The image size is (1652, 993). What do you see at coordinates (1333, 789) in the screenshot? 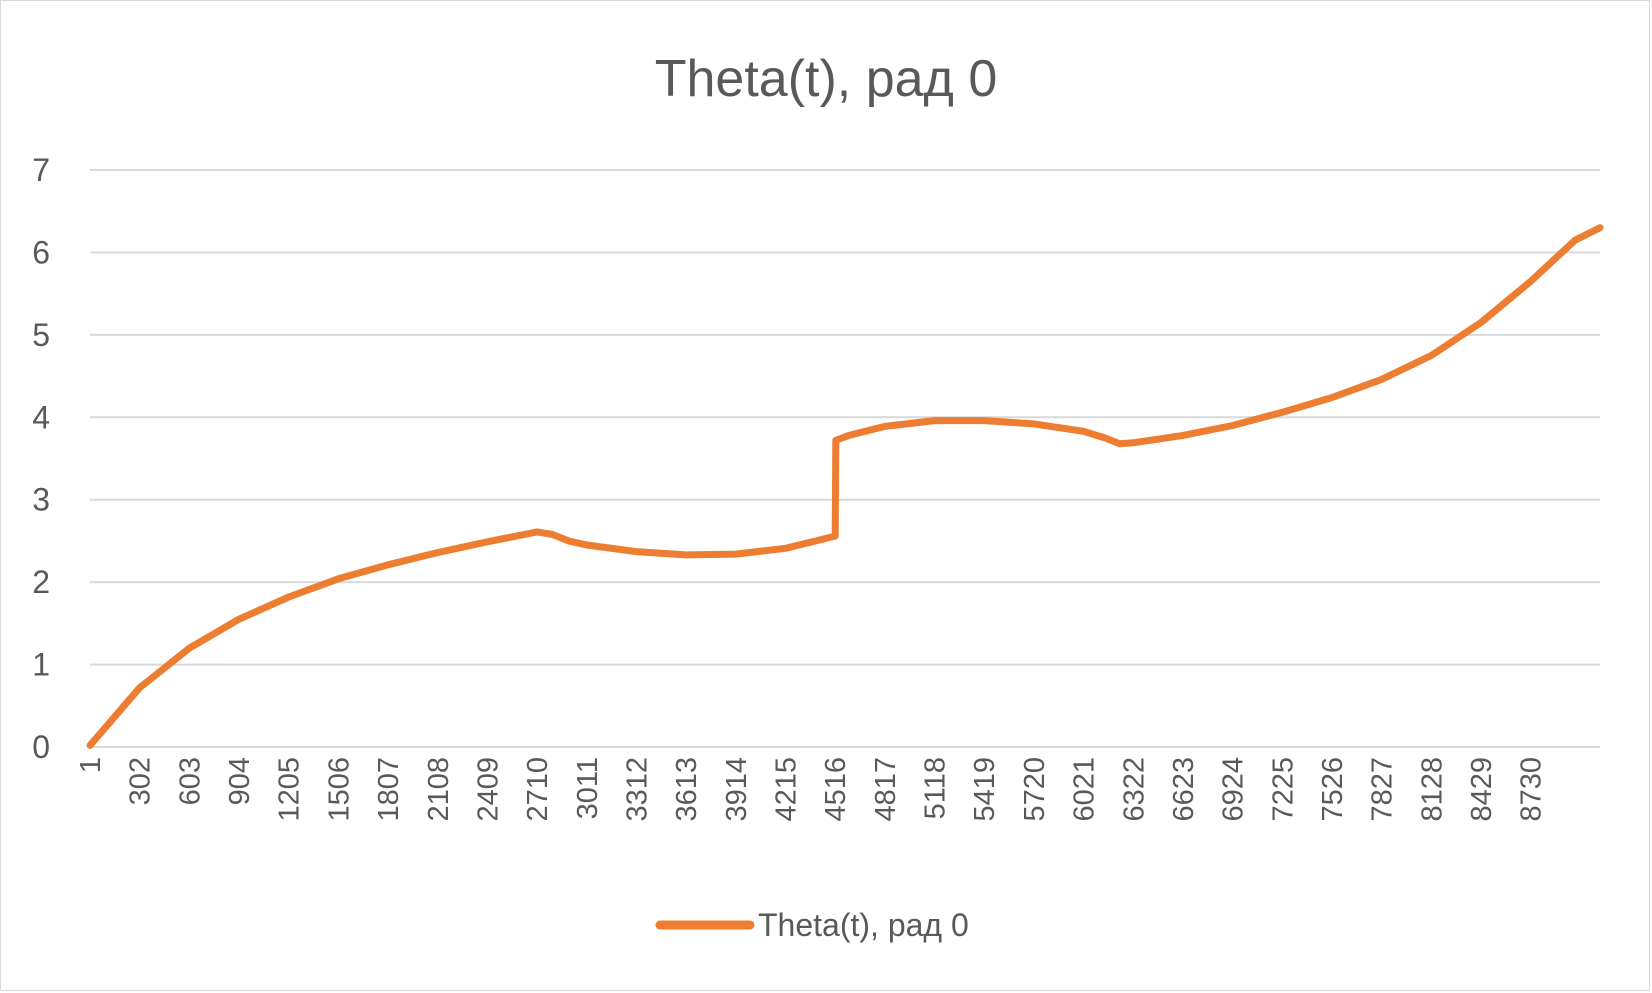
I see `x-tick-label: 7526` at bounding box center [1333, 789].